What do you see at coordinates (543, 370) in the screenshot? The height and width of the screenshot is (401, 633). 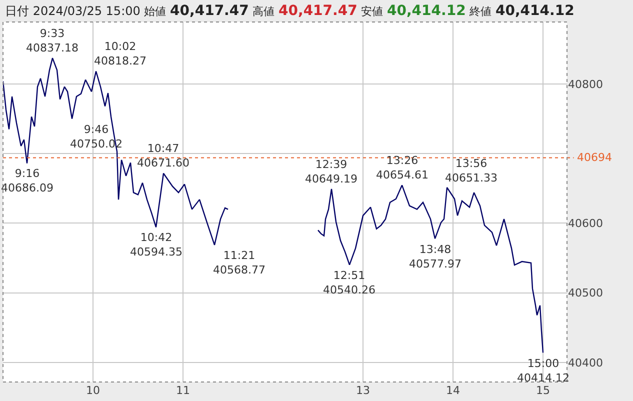 I see `annotation: 15:00 40414.12` at bounding box center [543, 370].